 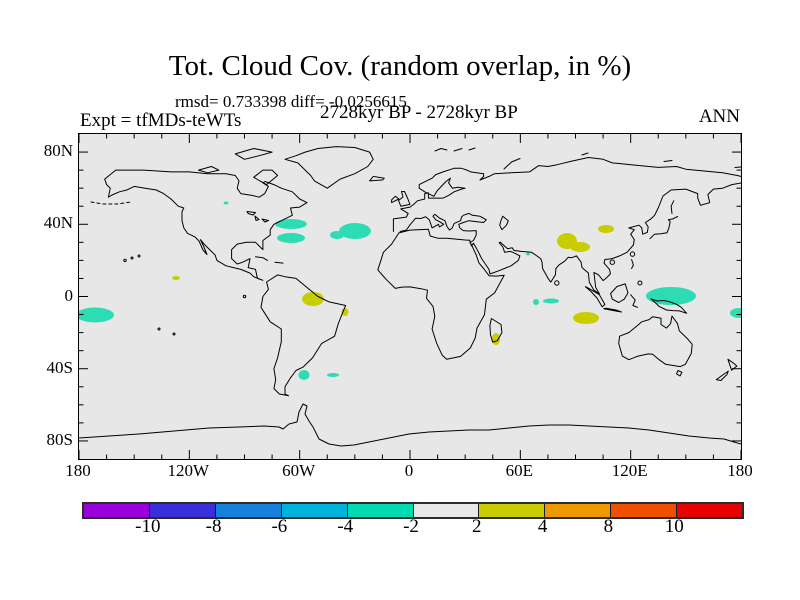 What do you see at coordinates (58, 223) in the screenshot?
I see `lat-tick-label: 40N` at bounding box center [58, 223].